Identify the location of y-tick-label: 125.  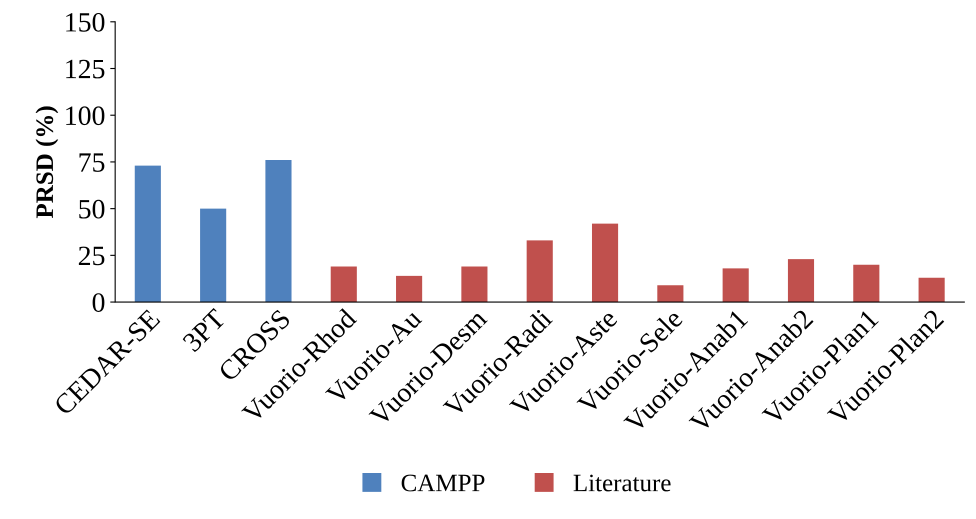
(85, 69).